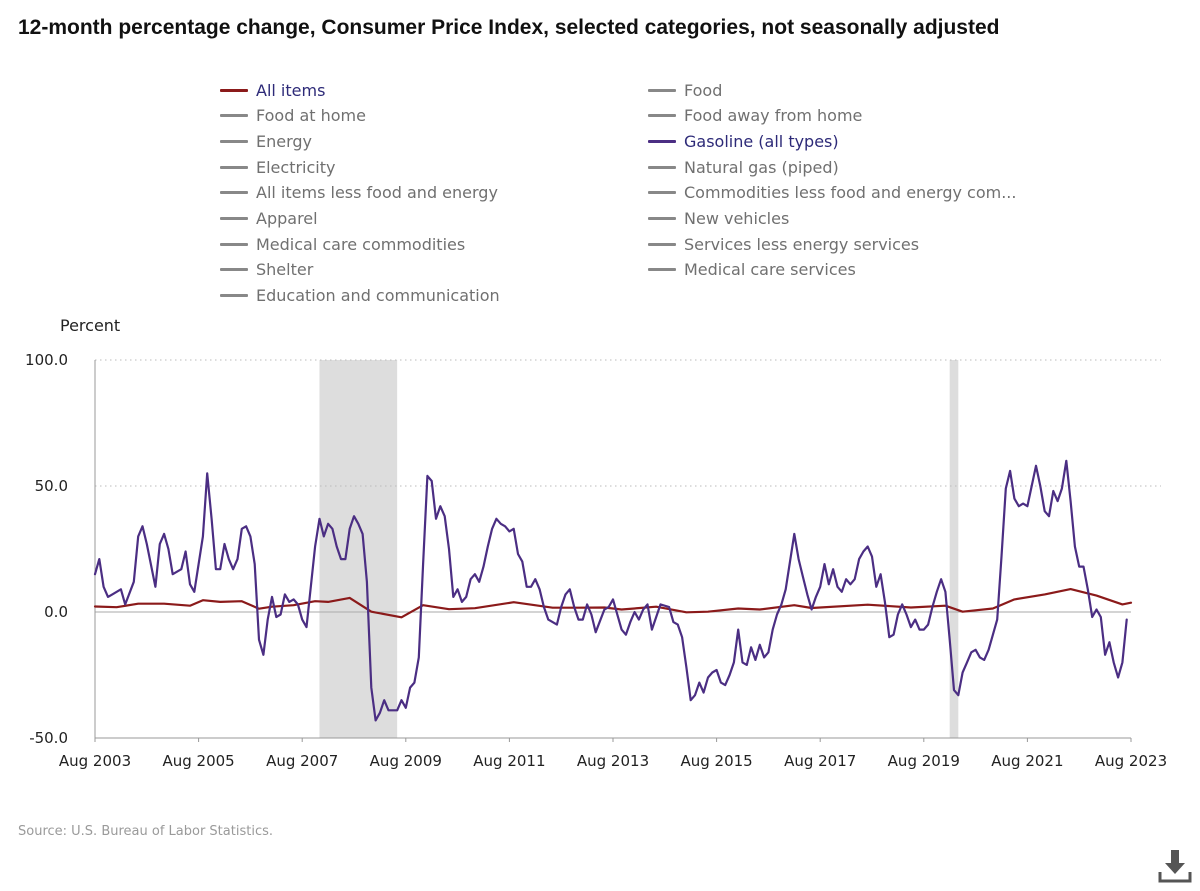 The width and height of the screenshot is (1200, 891). Describe the element at coordinates (46, 360) in the screenshot. I see `y-tick-label: 100.0` at that location.